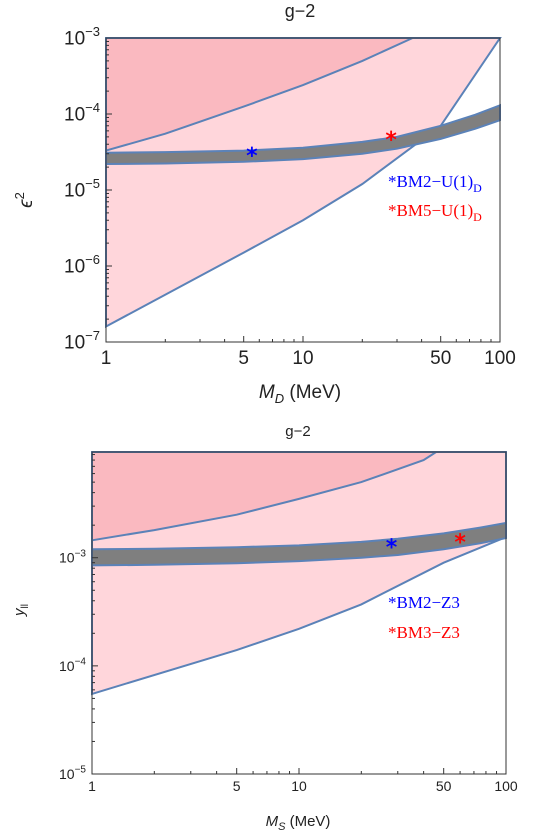 The height and width of the screenshot is (836, 538). Describe the element at coordinates (435, 198) in the screenshot. I see `chart-1-legend: *BM2−U(1)D *BM5−U(1)D` at that location.